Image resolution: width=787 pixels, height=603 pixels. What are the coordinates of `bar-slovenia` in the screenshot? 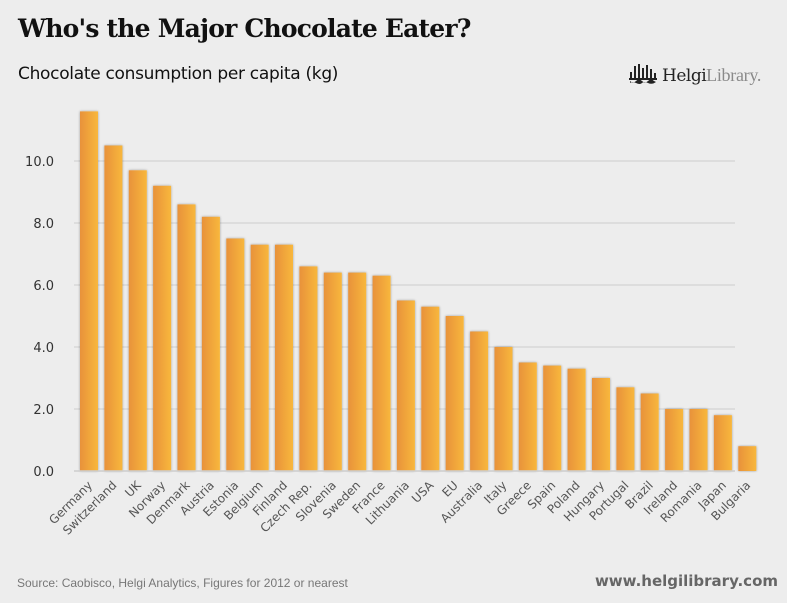 It's located at (332, 371).